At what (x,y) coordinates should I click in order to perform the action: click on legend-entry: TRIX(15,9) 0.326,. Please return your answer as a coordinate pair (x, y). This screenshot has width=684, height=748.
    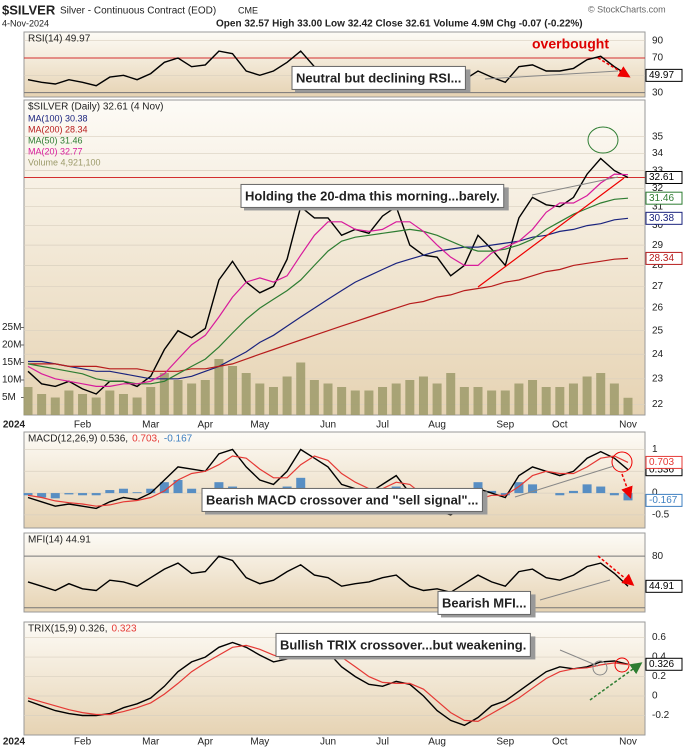
    Looking at the image, I should click on (67, 629).